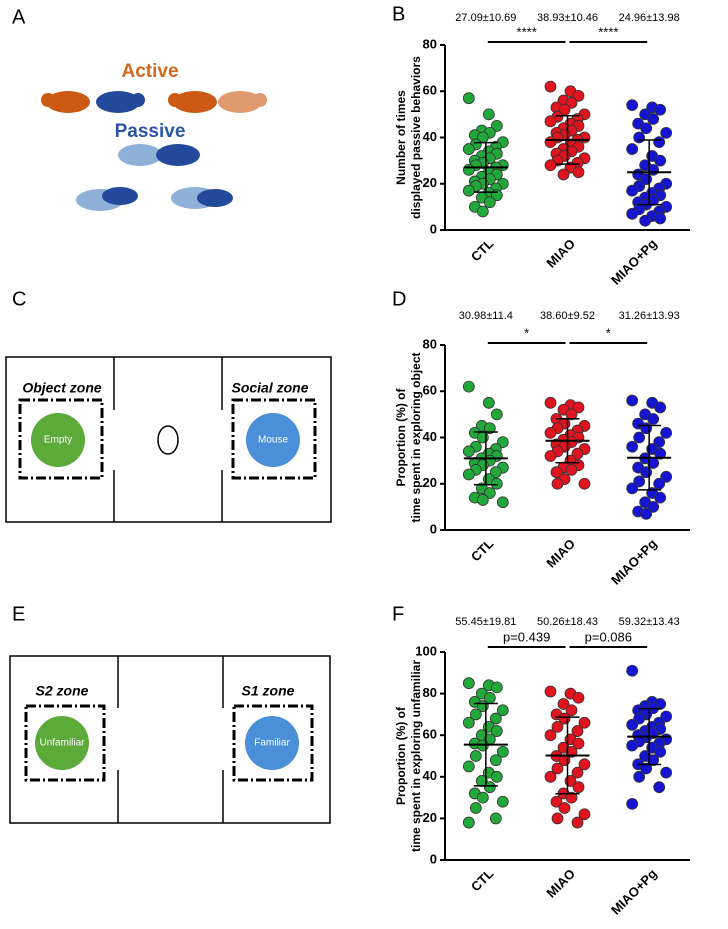  What do you see at coordinates (398, 614) in the screenshot?
I see `panel-letter: F` at bounding box center [398, 614].